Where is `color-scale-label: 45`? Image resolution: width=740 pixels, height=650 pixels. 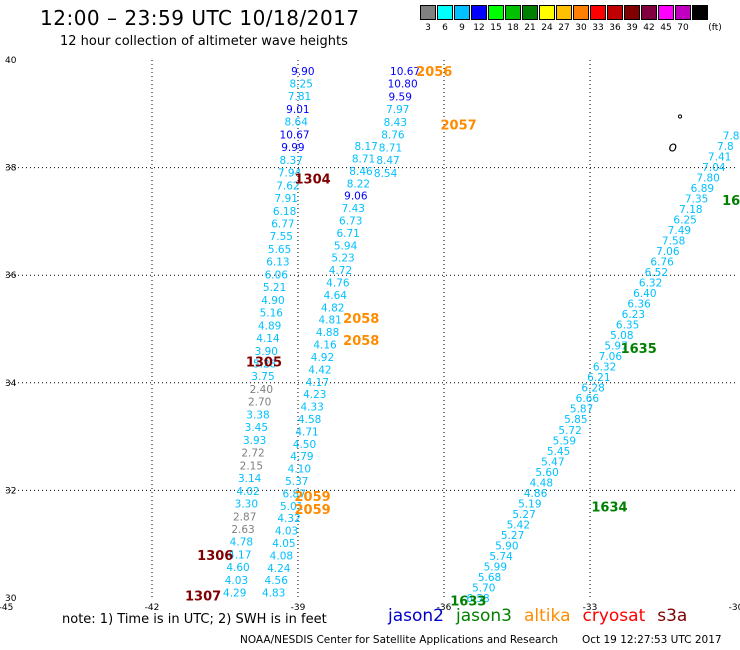 color-scale-label: 45 is located at coordinates (666, 28).